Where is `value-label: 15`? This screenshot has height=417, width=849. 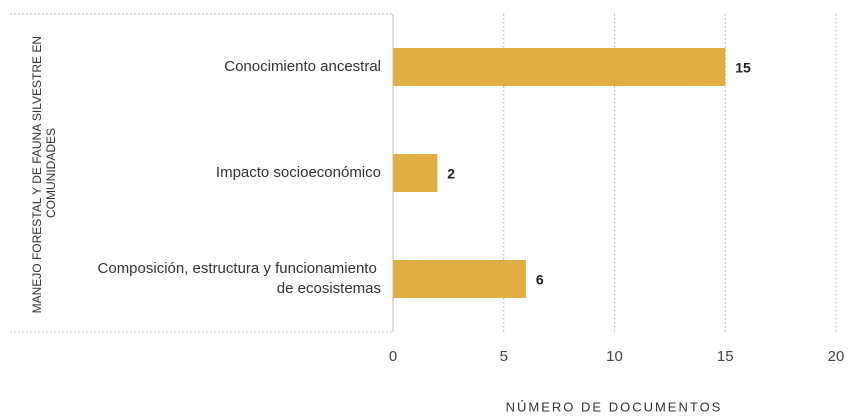
value-label: 15 is located at coordinates (743, 68).